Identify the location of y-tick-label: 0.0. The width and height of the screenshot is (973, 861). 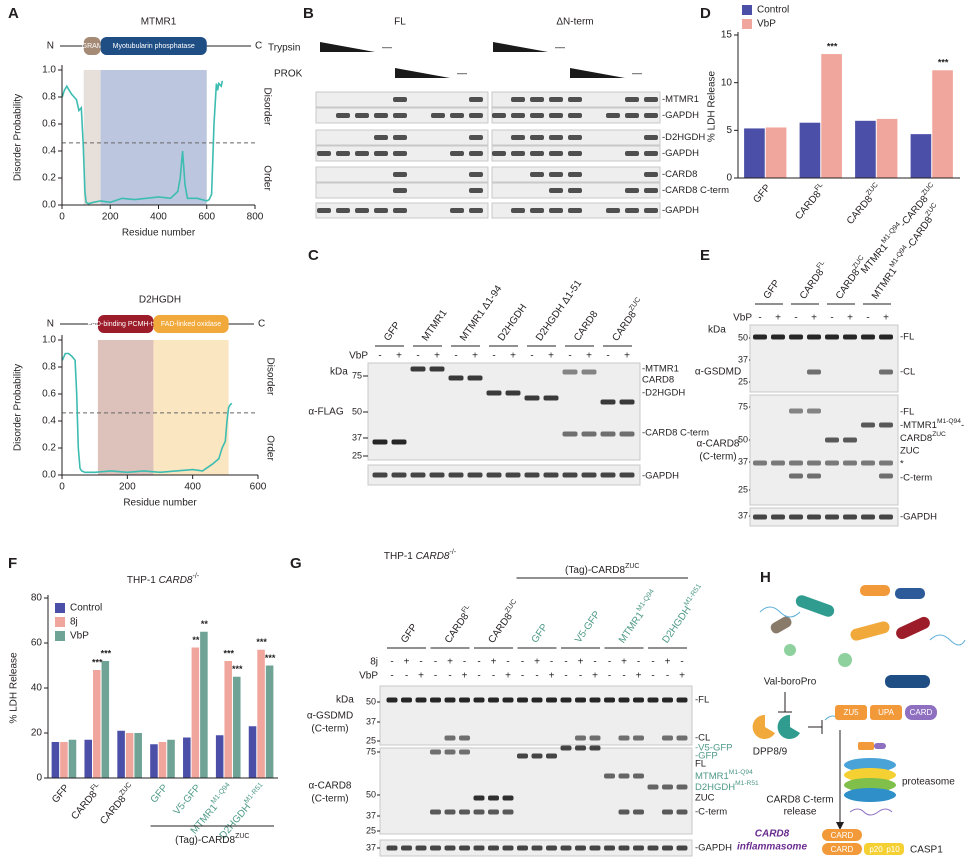
(49, 475).